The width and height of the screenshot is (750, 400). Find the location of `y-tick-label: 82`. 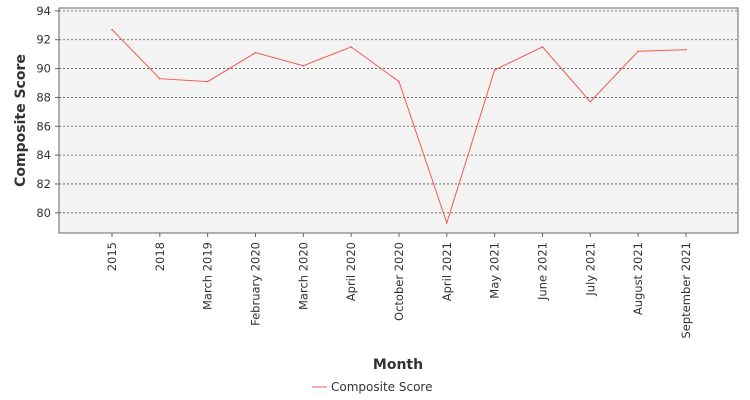

y-tick-label: 82 is located at coordinates (43, 184).